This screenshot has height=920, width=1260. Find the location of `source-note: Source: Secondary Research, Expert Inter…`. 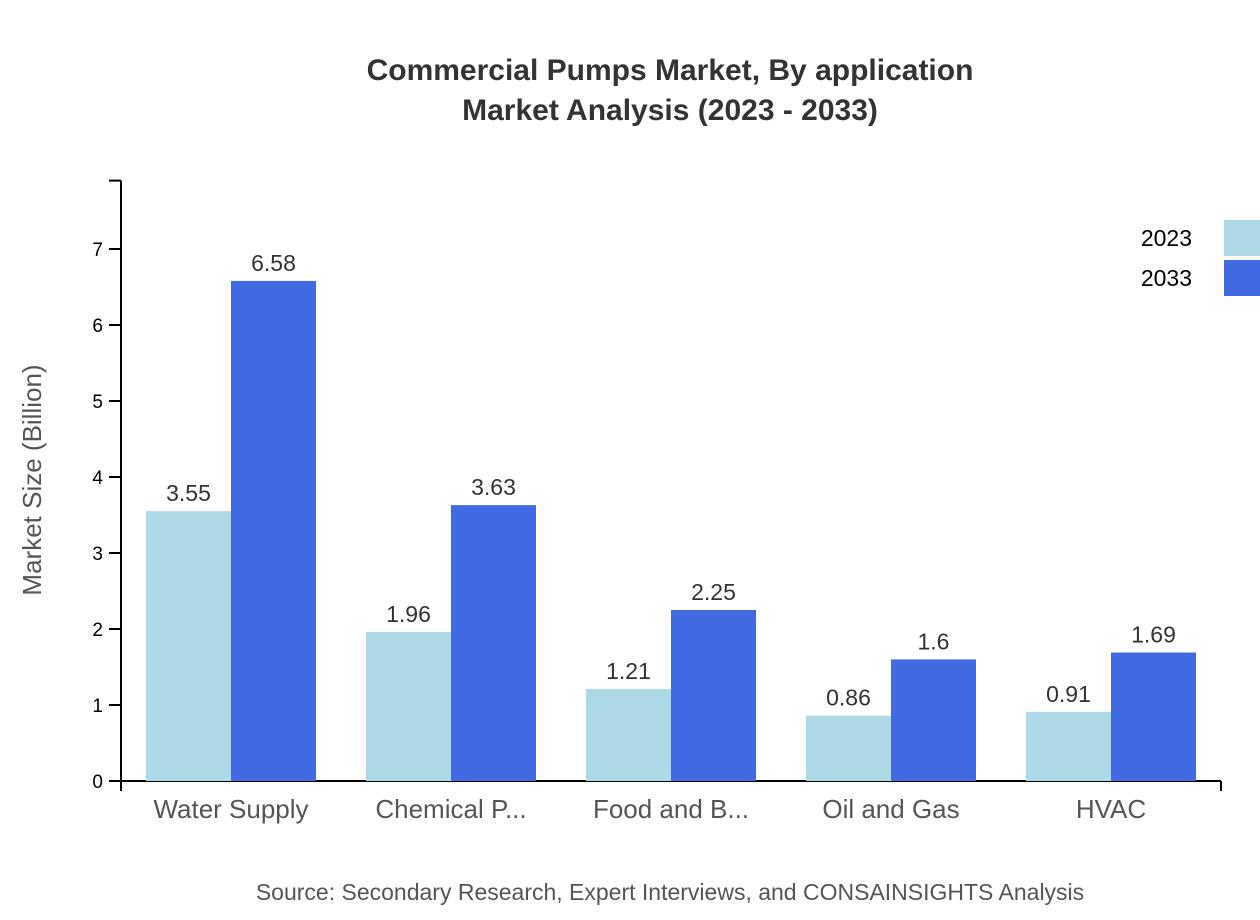

source-note: Source: Secondary Research, Expert Inter… is located at coordinates (670, 892).